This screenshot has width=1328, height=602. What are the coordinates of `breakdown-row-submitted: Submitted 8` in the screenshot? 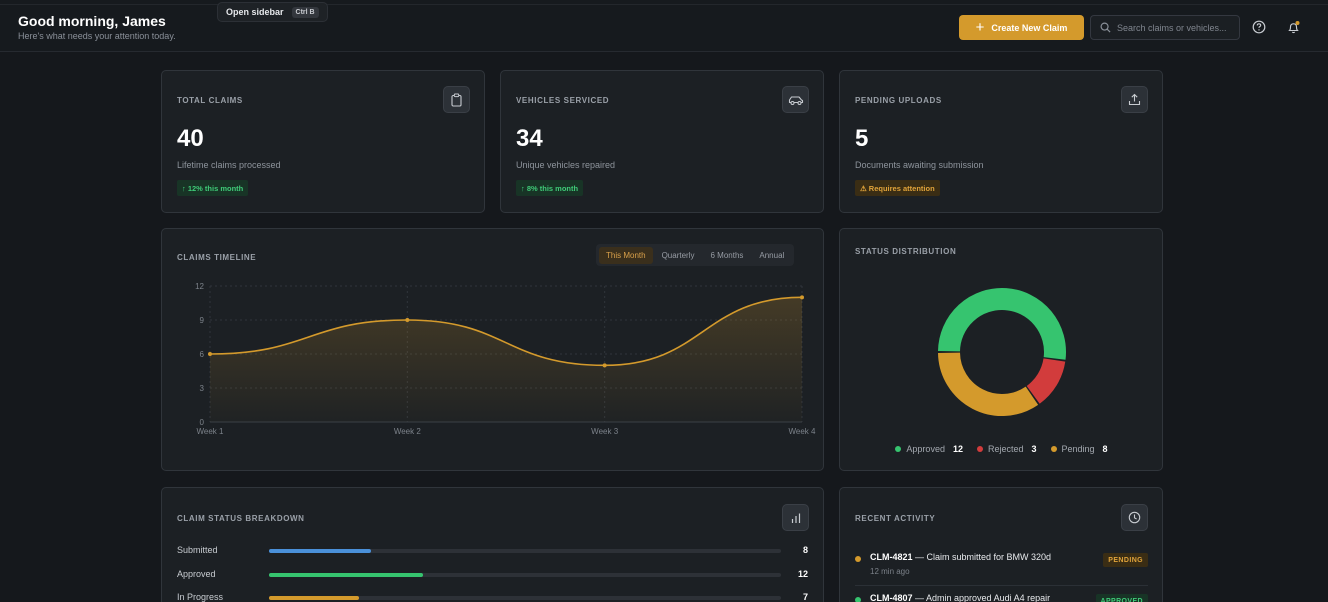 It's located at (492, 552).